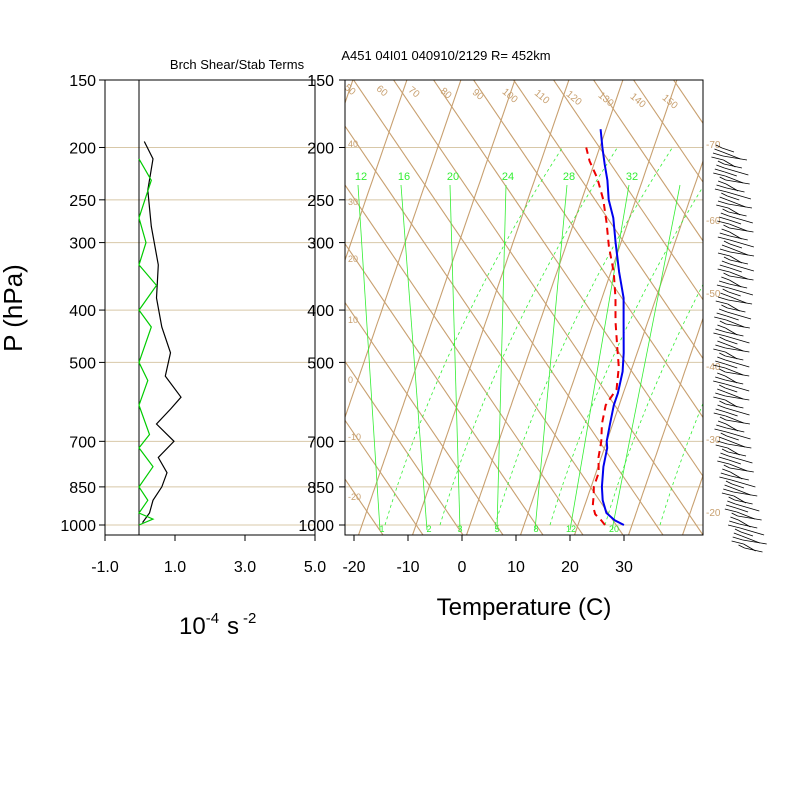 Image resolution: width=800 pixels, height=800 pixels. I want to click on left-panel-title: Brch Shear/Stab Terms, so click(237, 64).